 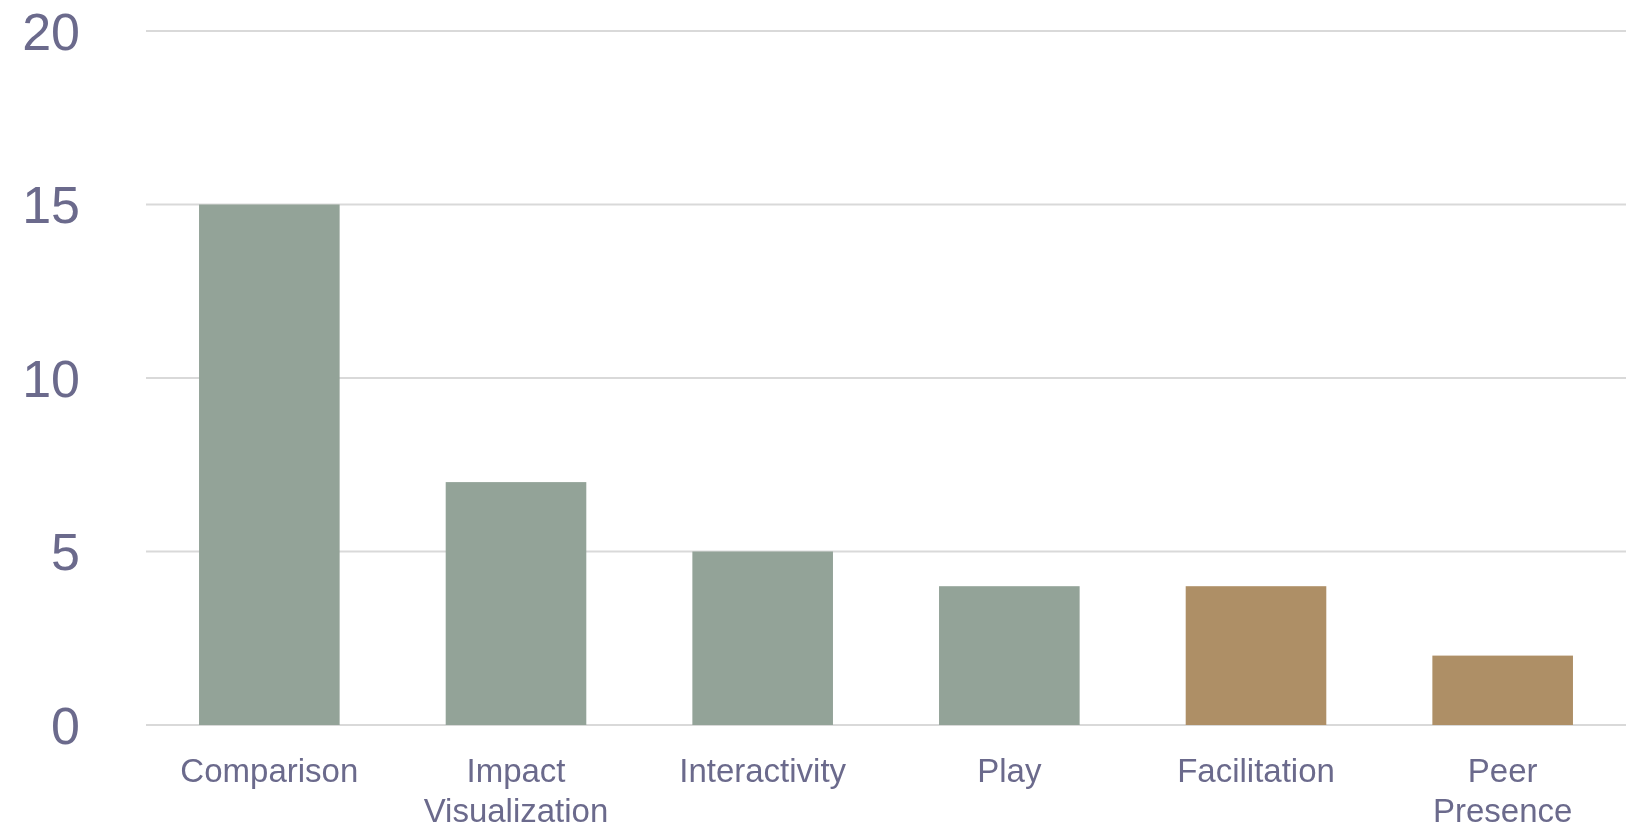 What do you see at coordinates (516, 790) in the screenshot?
I see `x-tick-label: Impact Visualization` at bounding box center [516, 790].